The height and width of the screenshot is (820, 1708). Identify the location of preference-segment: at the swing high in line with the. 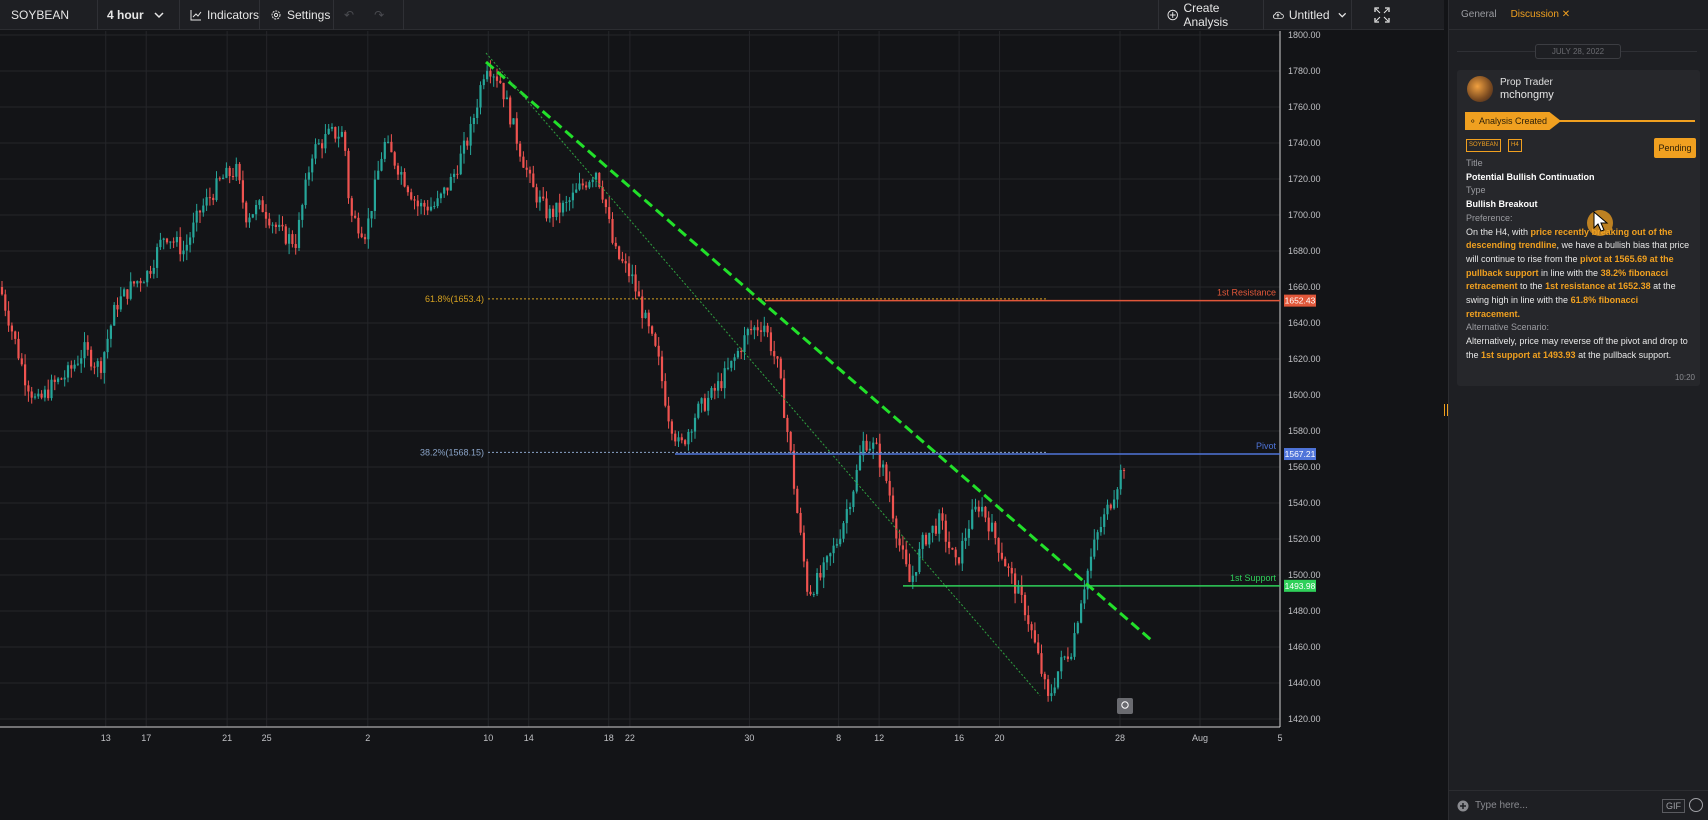
(1571, 293).